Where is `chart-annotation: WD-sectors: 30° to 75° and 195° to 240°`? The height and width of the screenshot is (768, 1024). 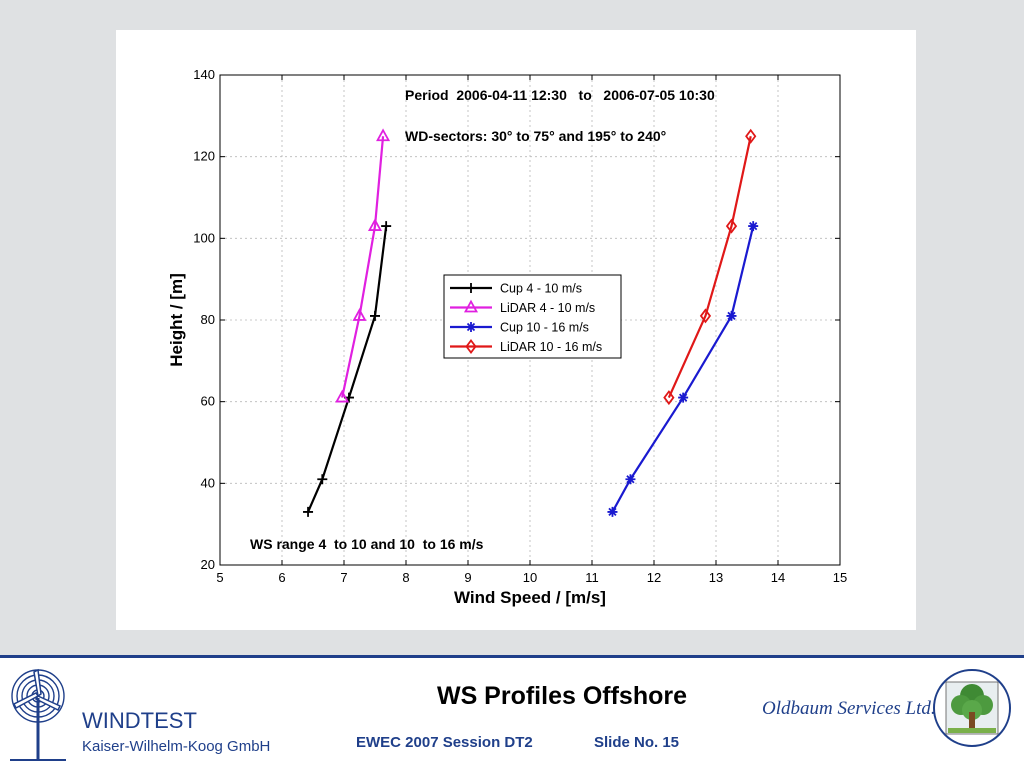
chart-annotation: WD-sectors: 30° to 75° and 195° to 240° is located at coordinates (535, 136).